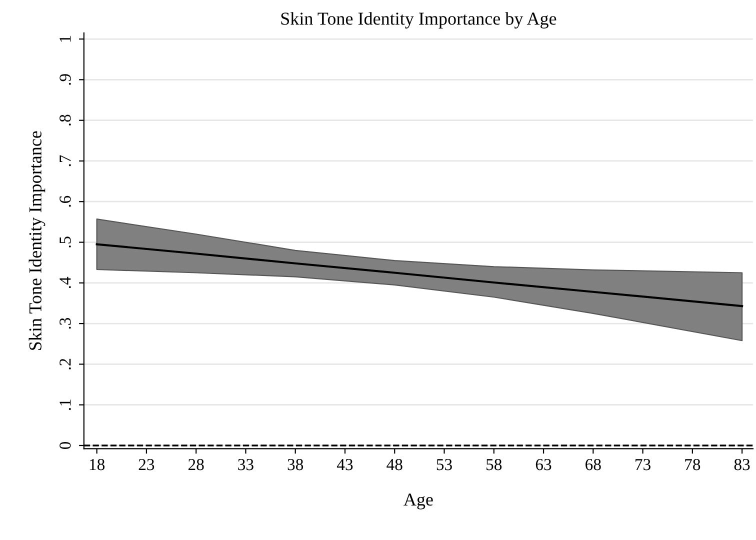 The image size is (756, 540). Describe the element at coordinates (344, 464) in the screenshot. I see `x-tick-label: 43` at that location.